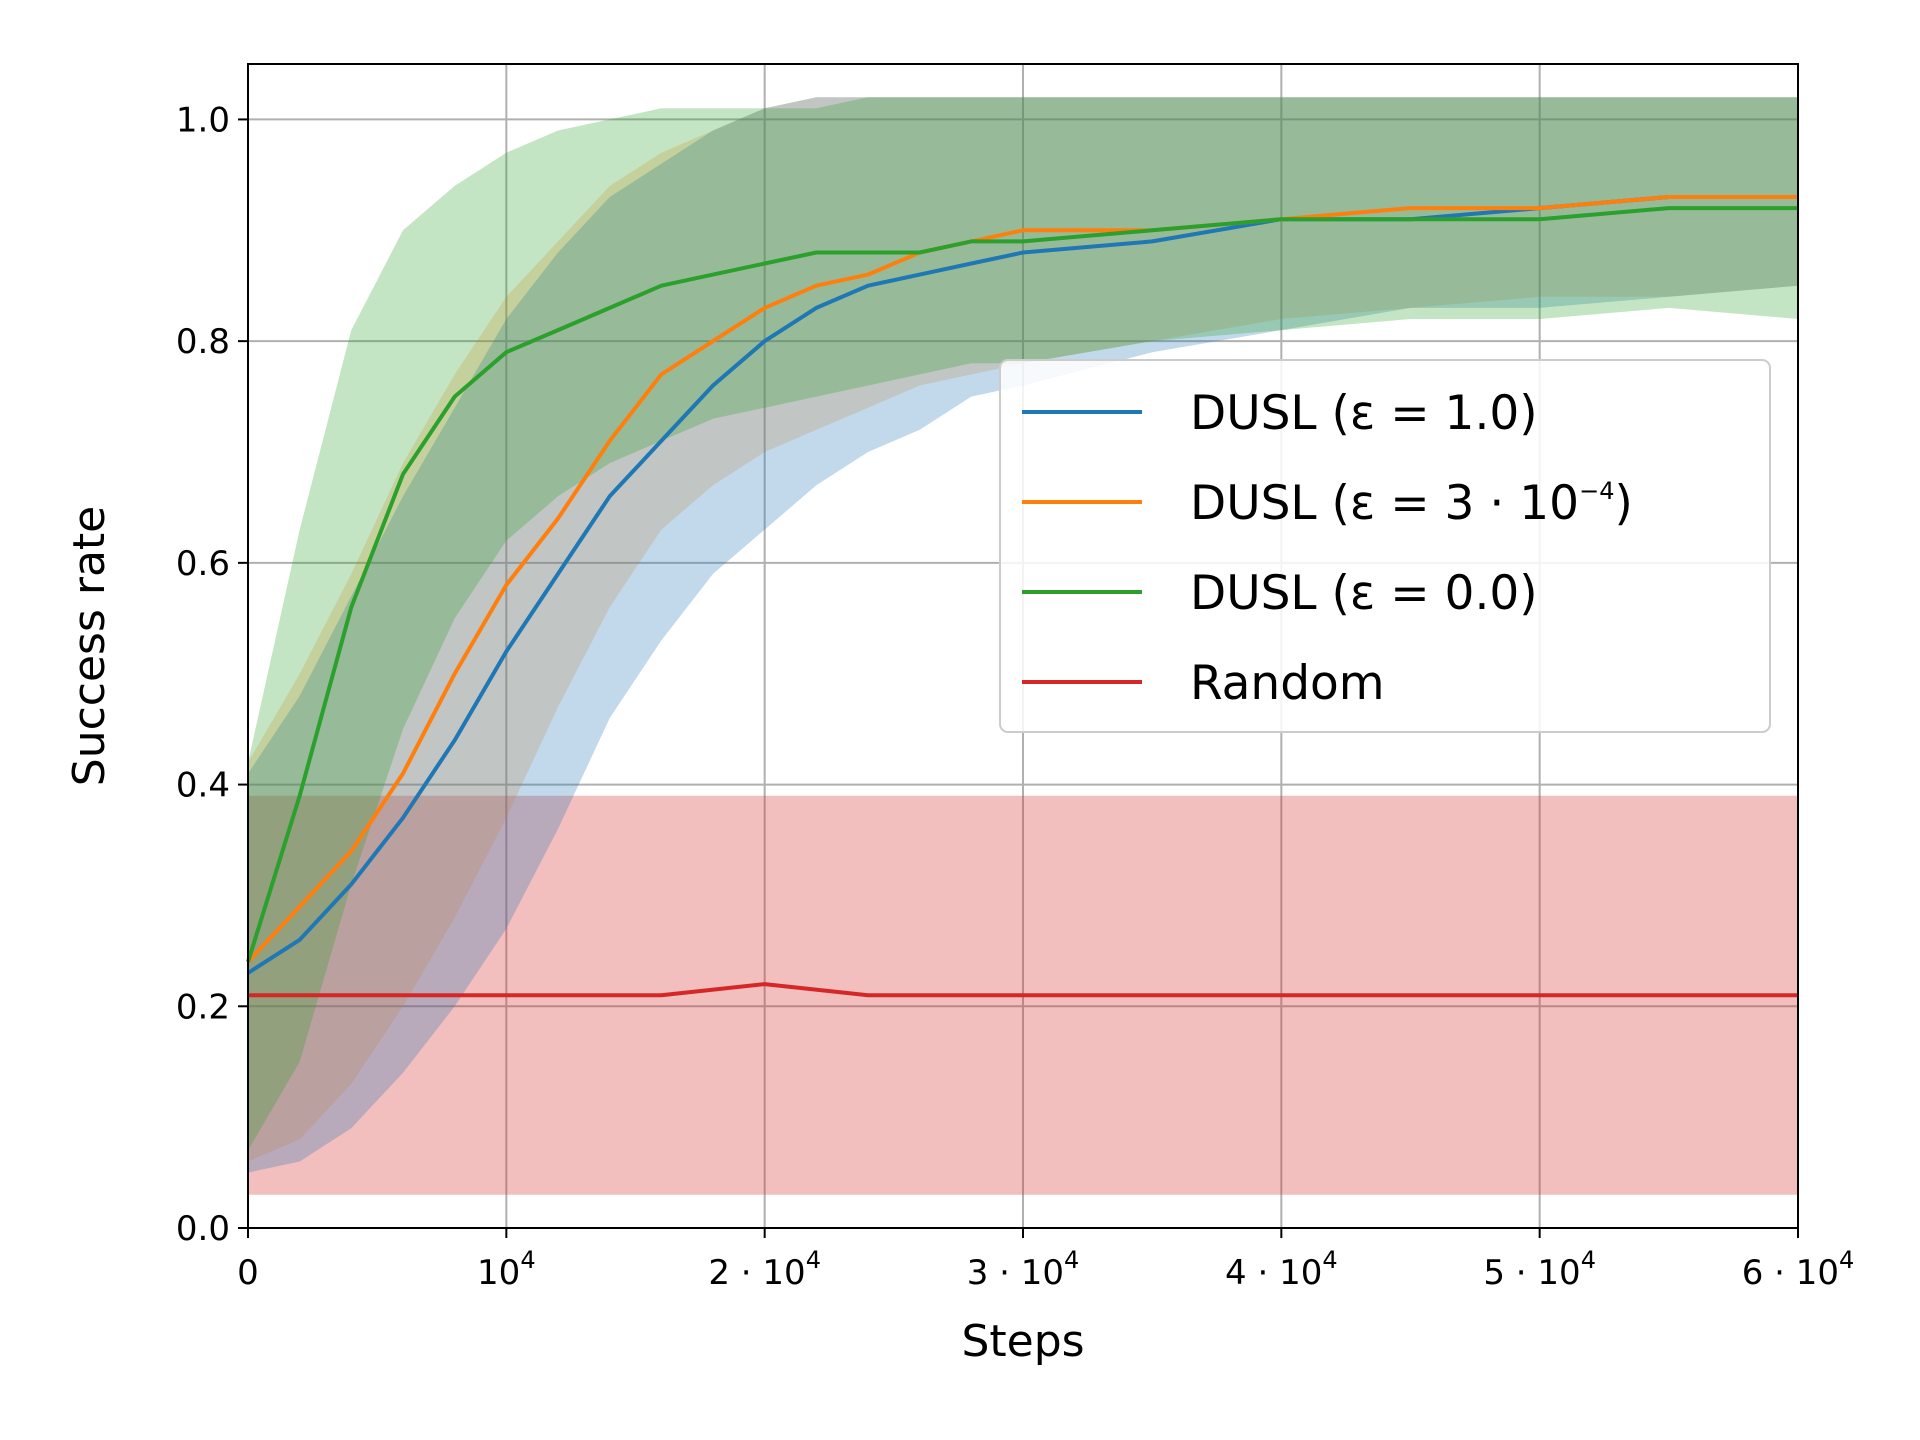 The width and height of the screenshot is (1920, 1440). I want to click on x-tick-label-2: 2 · 10⁴, so click(764, 1269).